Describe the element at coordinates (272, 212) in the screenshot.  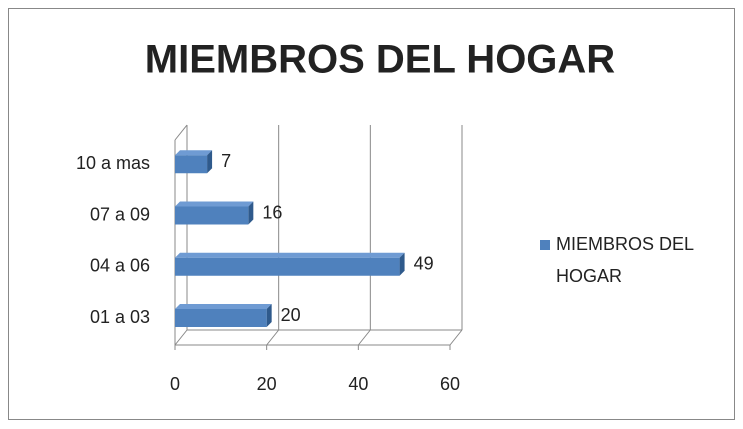
I see `data-label: 16` at that location.